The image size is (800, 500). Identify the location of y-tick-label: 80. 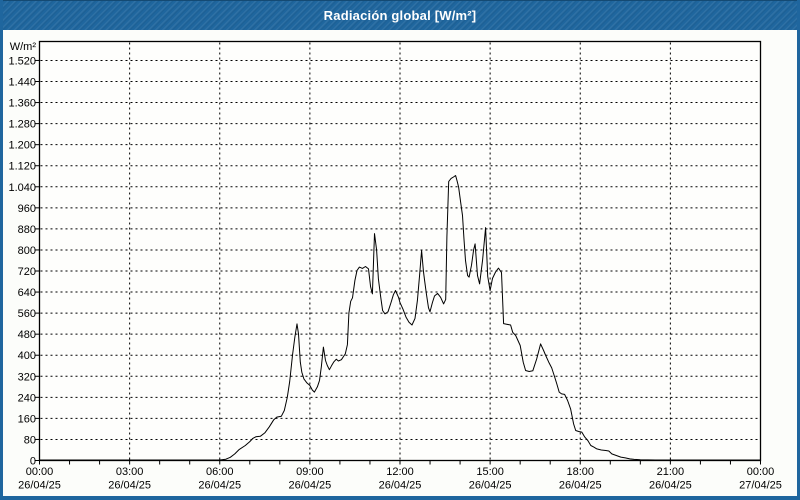
(30, 440).